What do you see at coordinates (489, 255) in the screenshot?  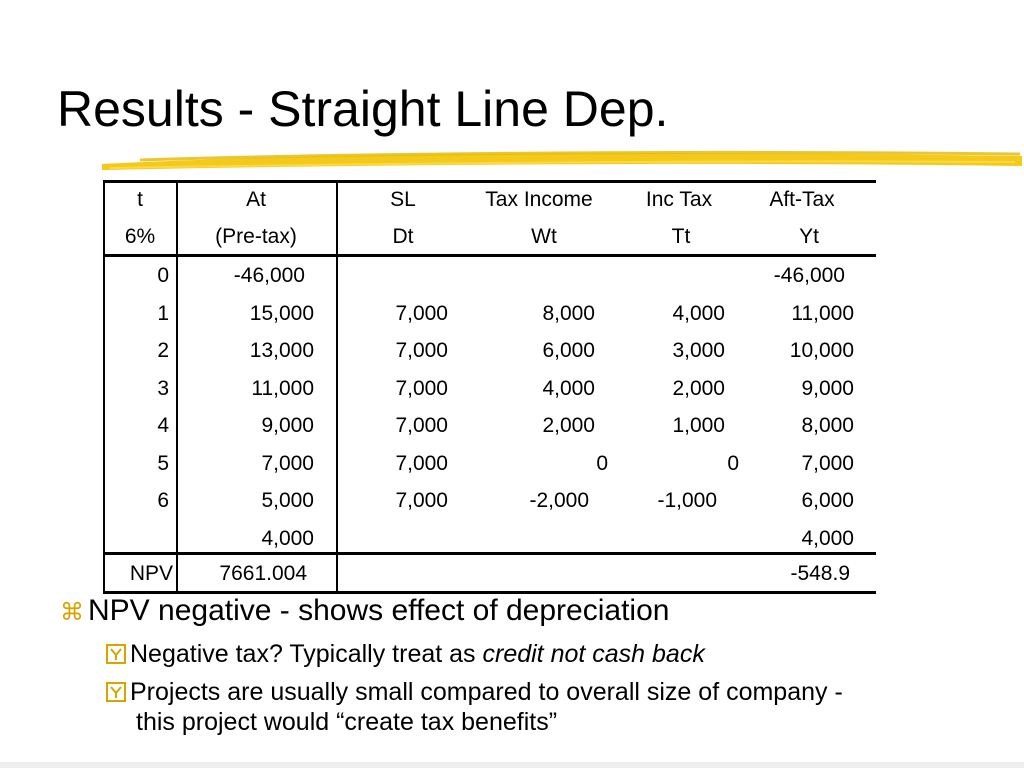 I see `table-header-rule` at bounding box center [489, 255].